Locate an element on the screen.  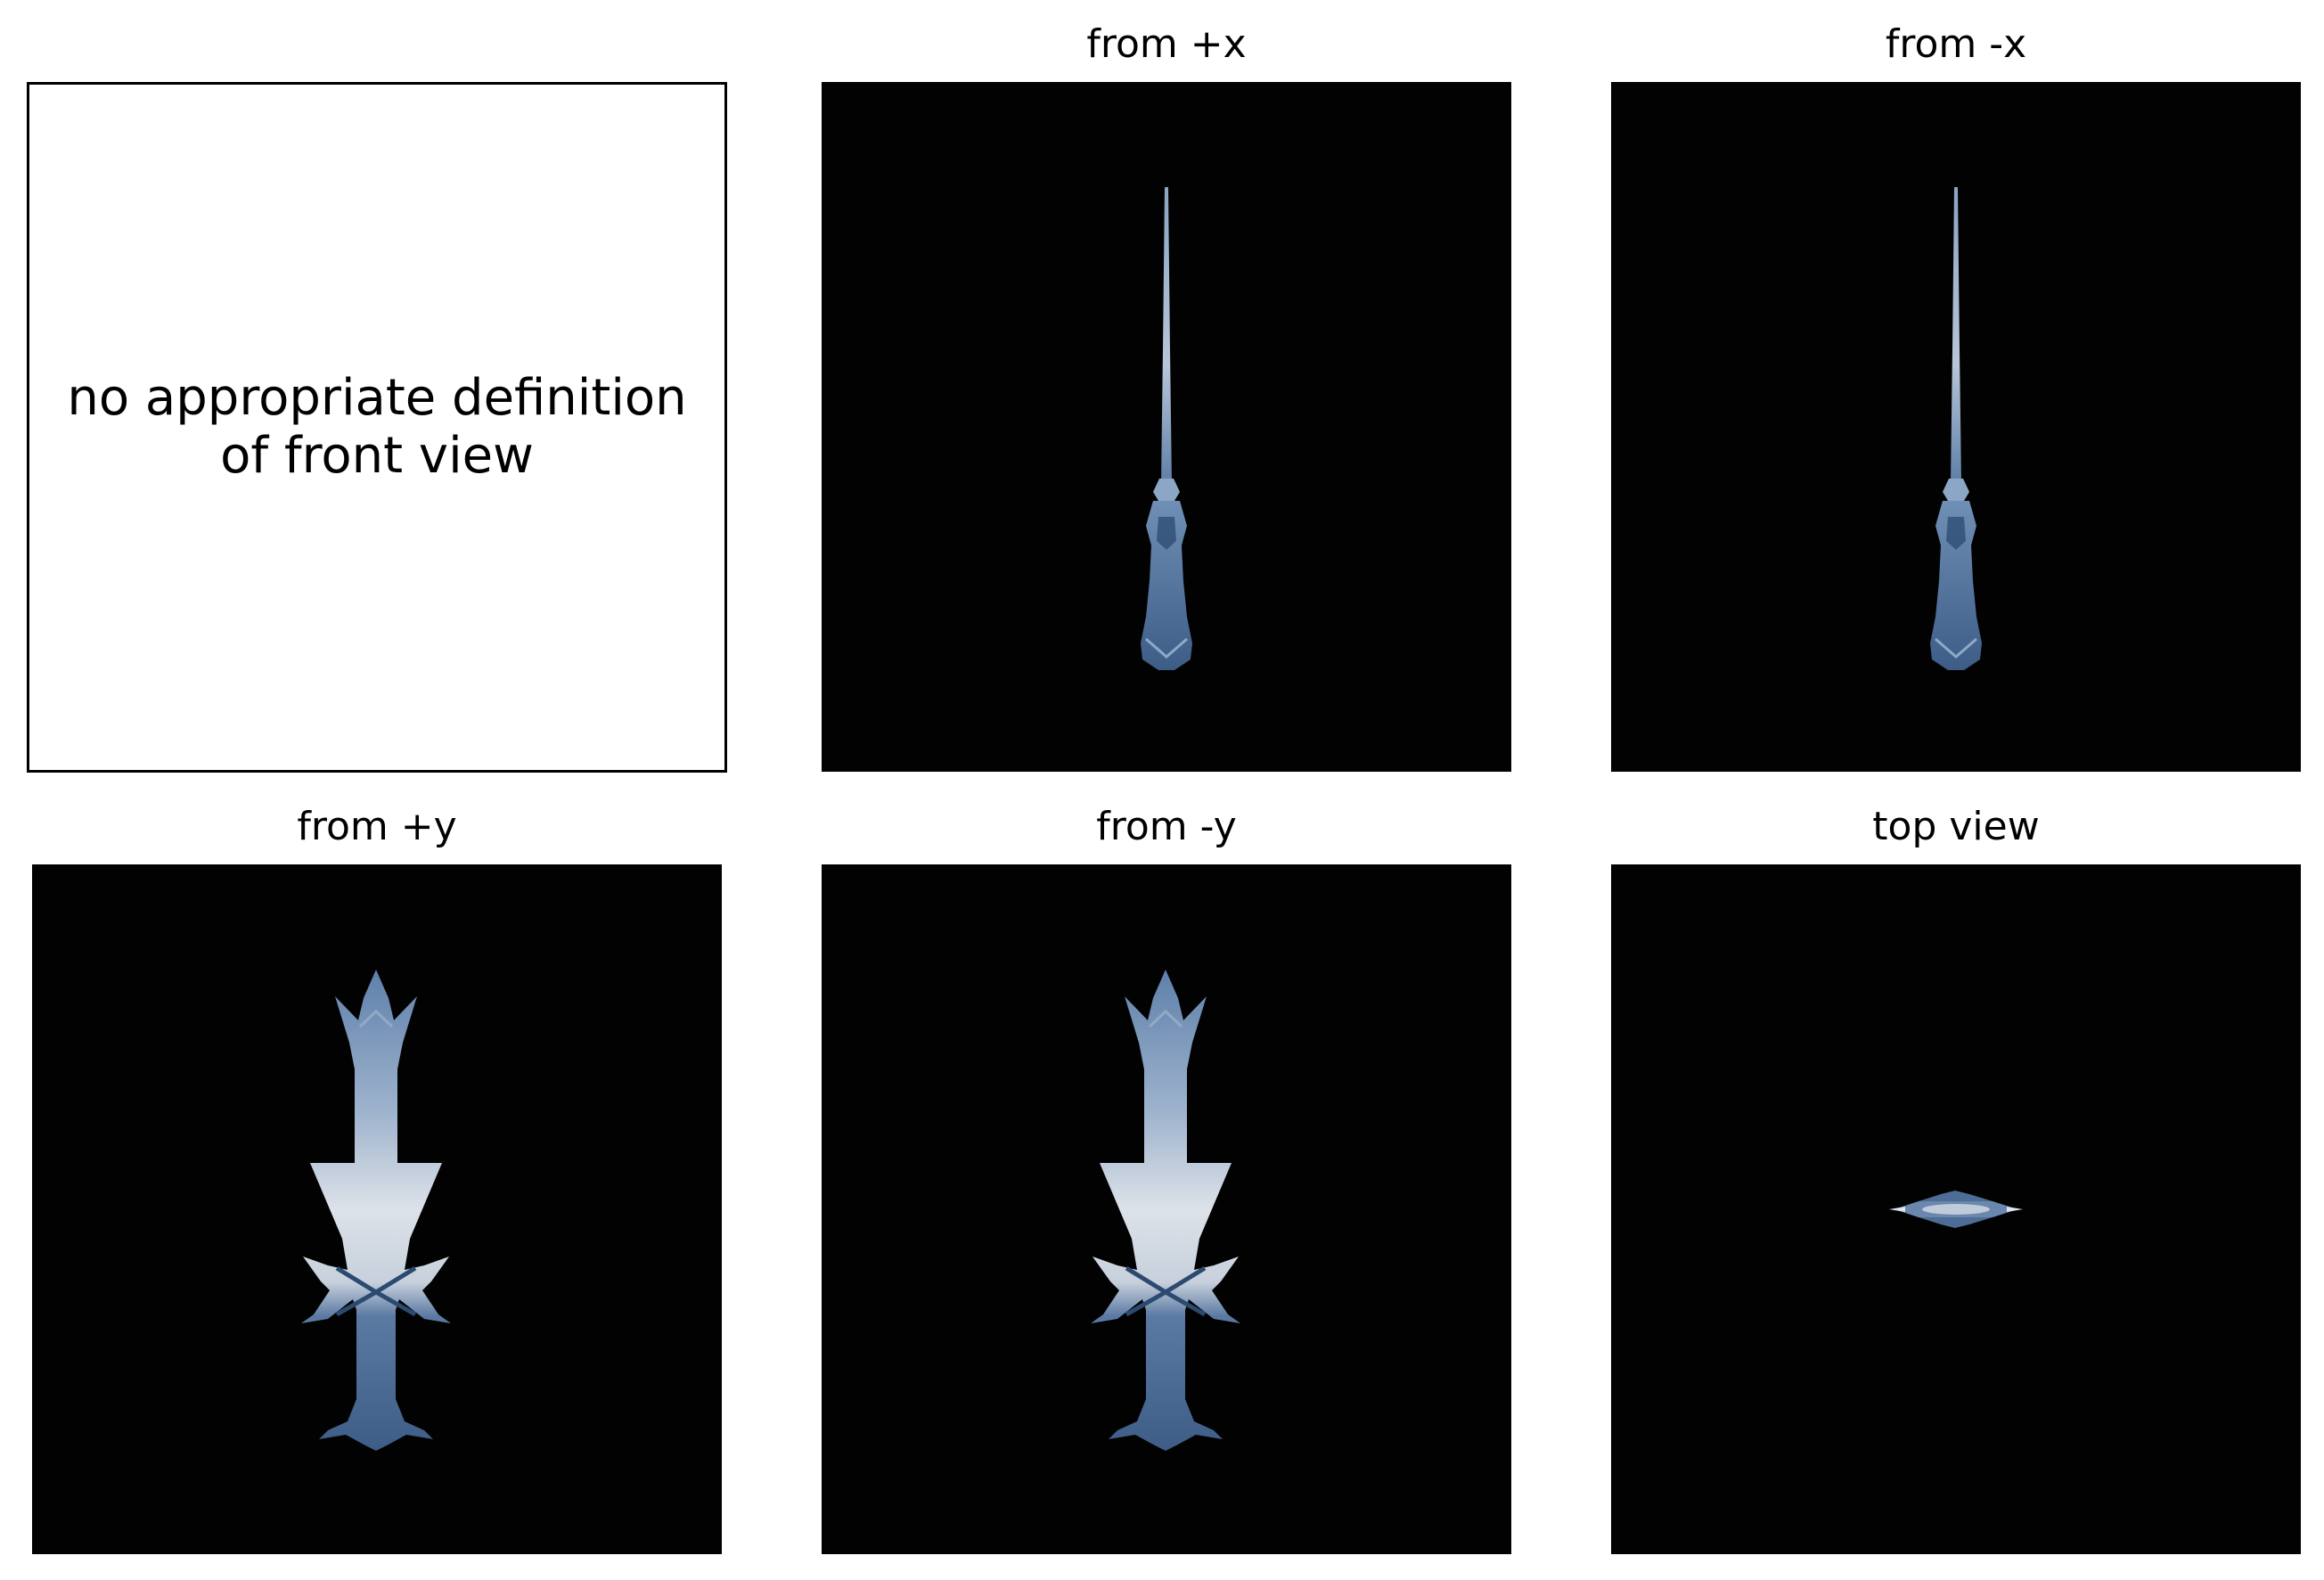
panel-title-plus-x: from +x is located at coordinates (1166, 44).